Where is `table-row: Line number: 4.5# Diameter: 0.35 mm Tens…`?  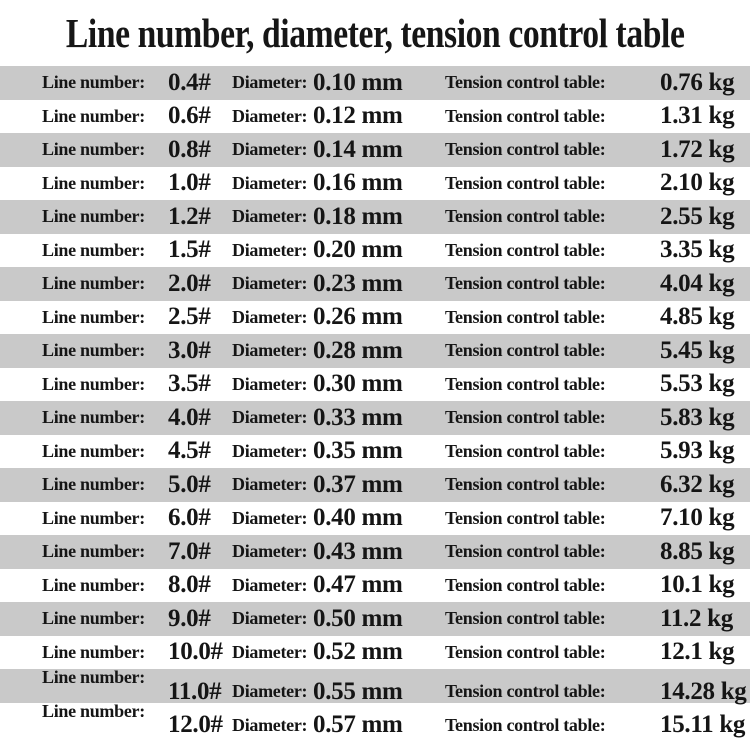 table-row: Line number: 4.5# Diameter: 0.35 mm Tens… is located at coordinates (375, 451).